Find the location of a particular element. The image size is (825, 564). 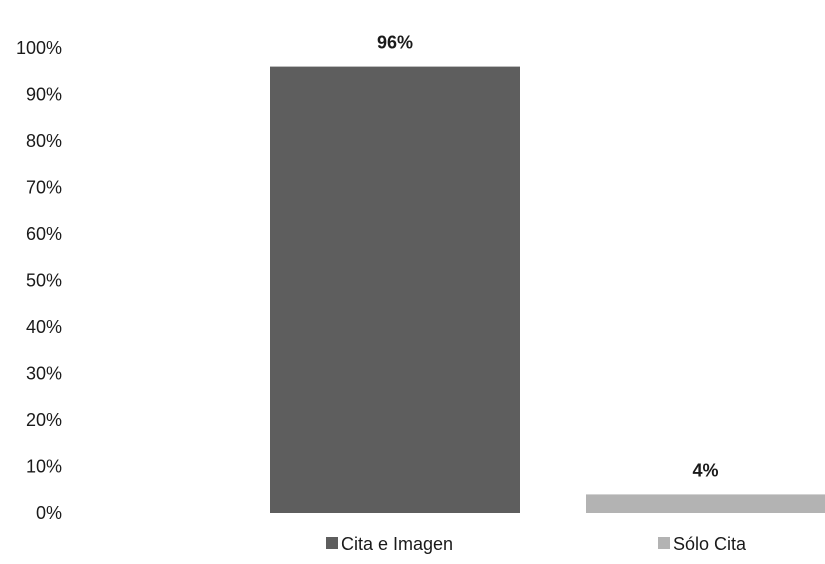

y-tick-label: 100% is located at coordinates (39, 48).